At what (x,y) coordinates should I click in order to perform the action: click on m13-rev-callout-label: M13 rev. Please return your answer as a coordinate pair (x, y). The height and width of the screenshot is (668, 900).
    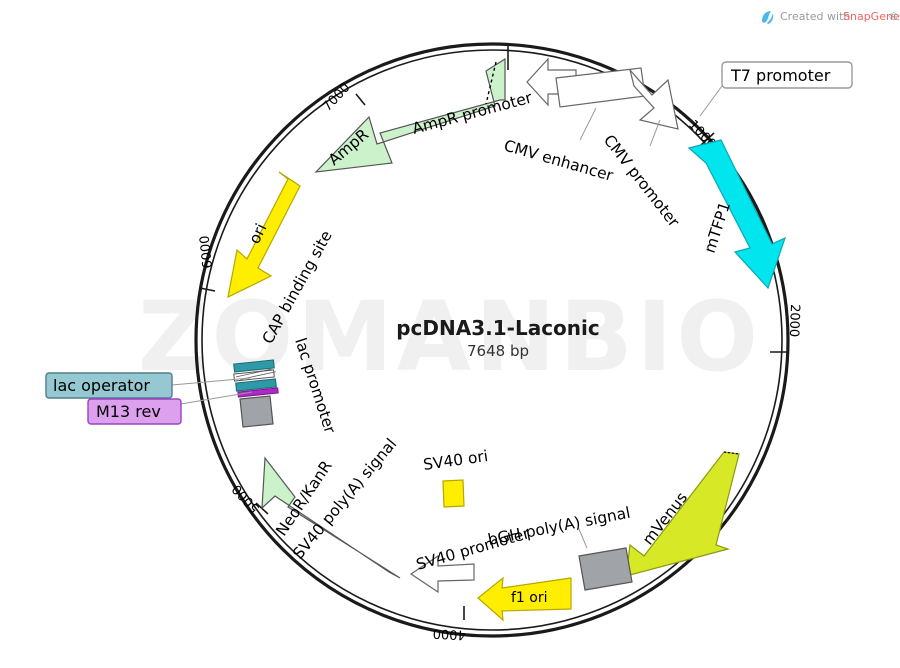
    Looking at the image, I should click on (128, 411).